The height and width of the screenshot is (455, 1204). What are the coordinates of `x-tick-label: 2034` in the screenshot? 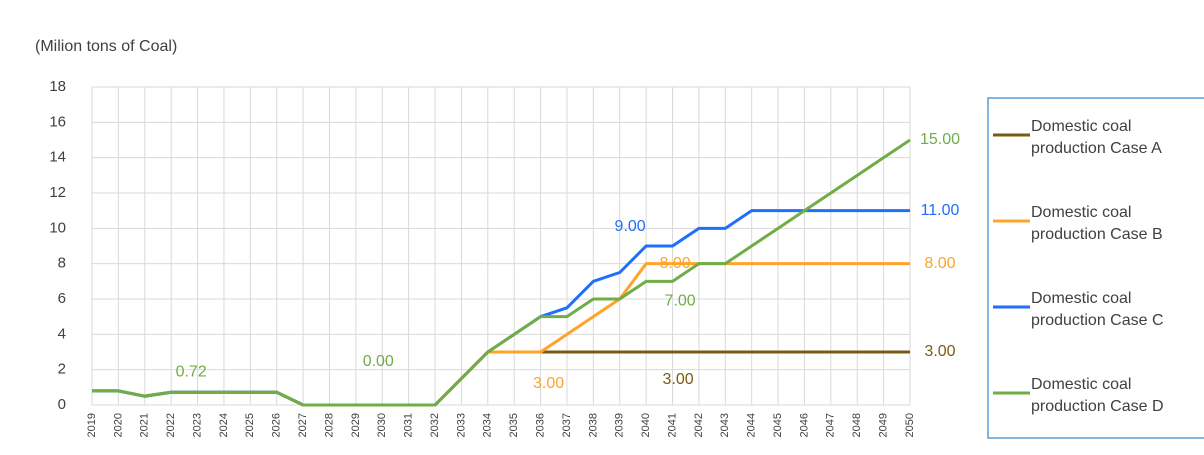 It's located at (488, 425).